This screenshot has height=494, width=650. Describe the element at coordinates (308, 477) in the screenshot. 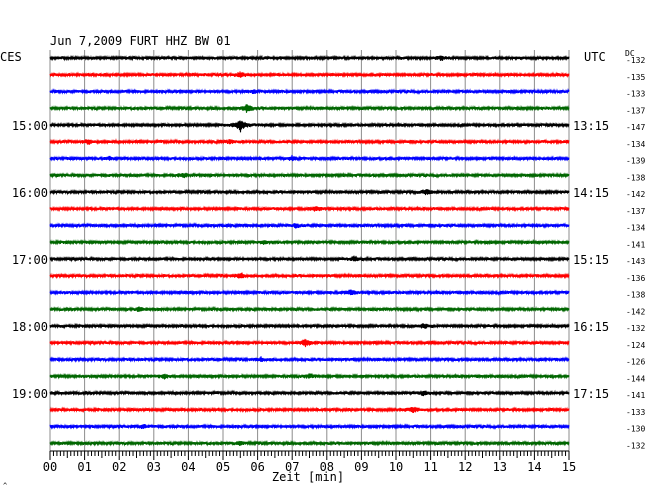

I see `x-axis-label: Zeit [min]` at that location.